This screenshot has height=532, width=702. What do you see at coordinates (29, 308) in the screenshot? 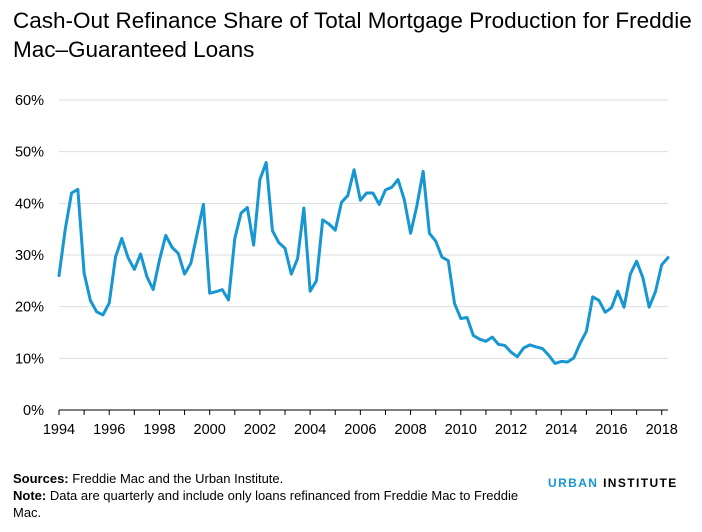
I see `y-tick-label-2: 20%` at bounding box center [29, 308].